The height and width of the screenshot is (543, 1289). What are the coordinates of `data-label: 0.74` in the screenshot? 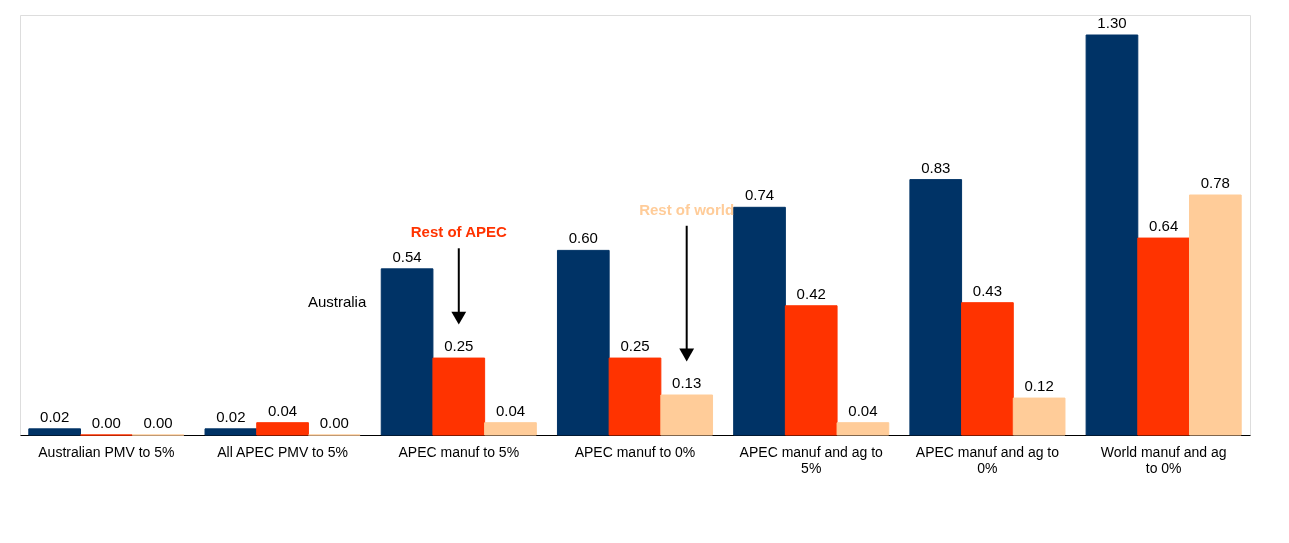 It's located at (759, 195).